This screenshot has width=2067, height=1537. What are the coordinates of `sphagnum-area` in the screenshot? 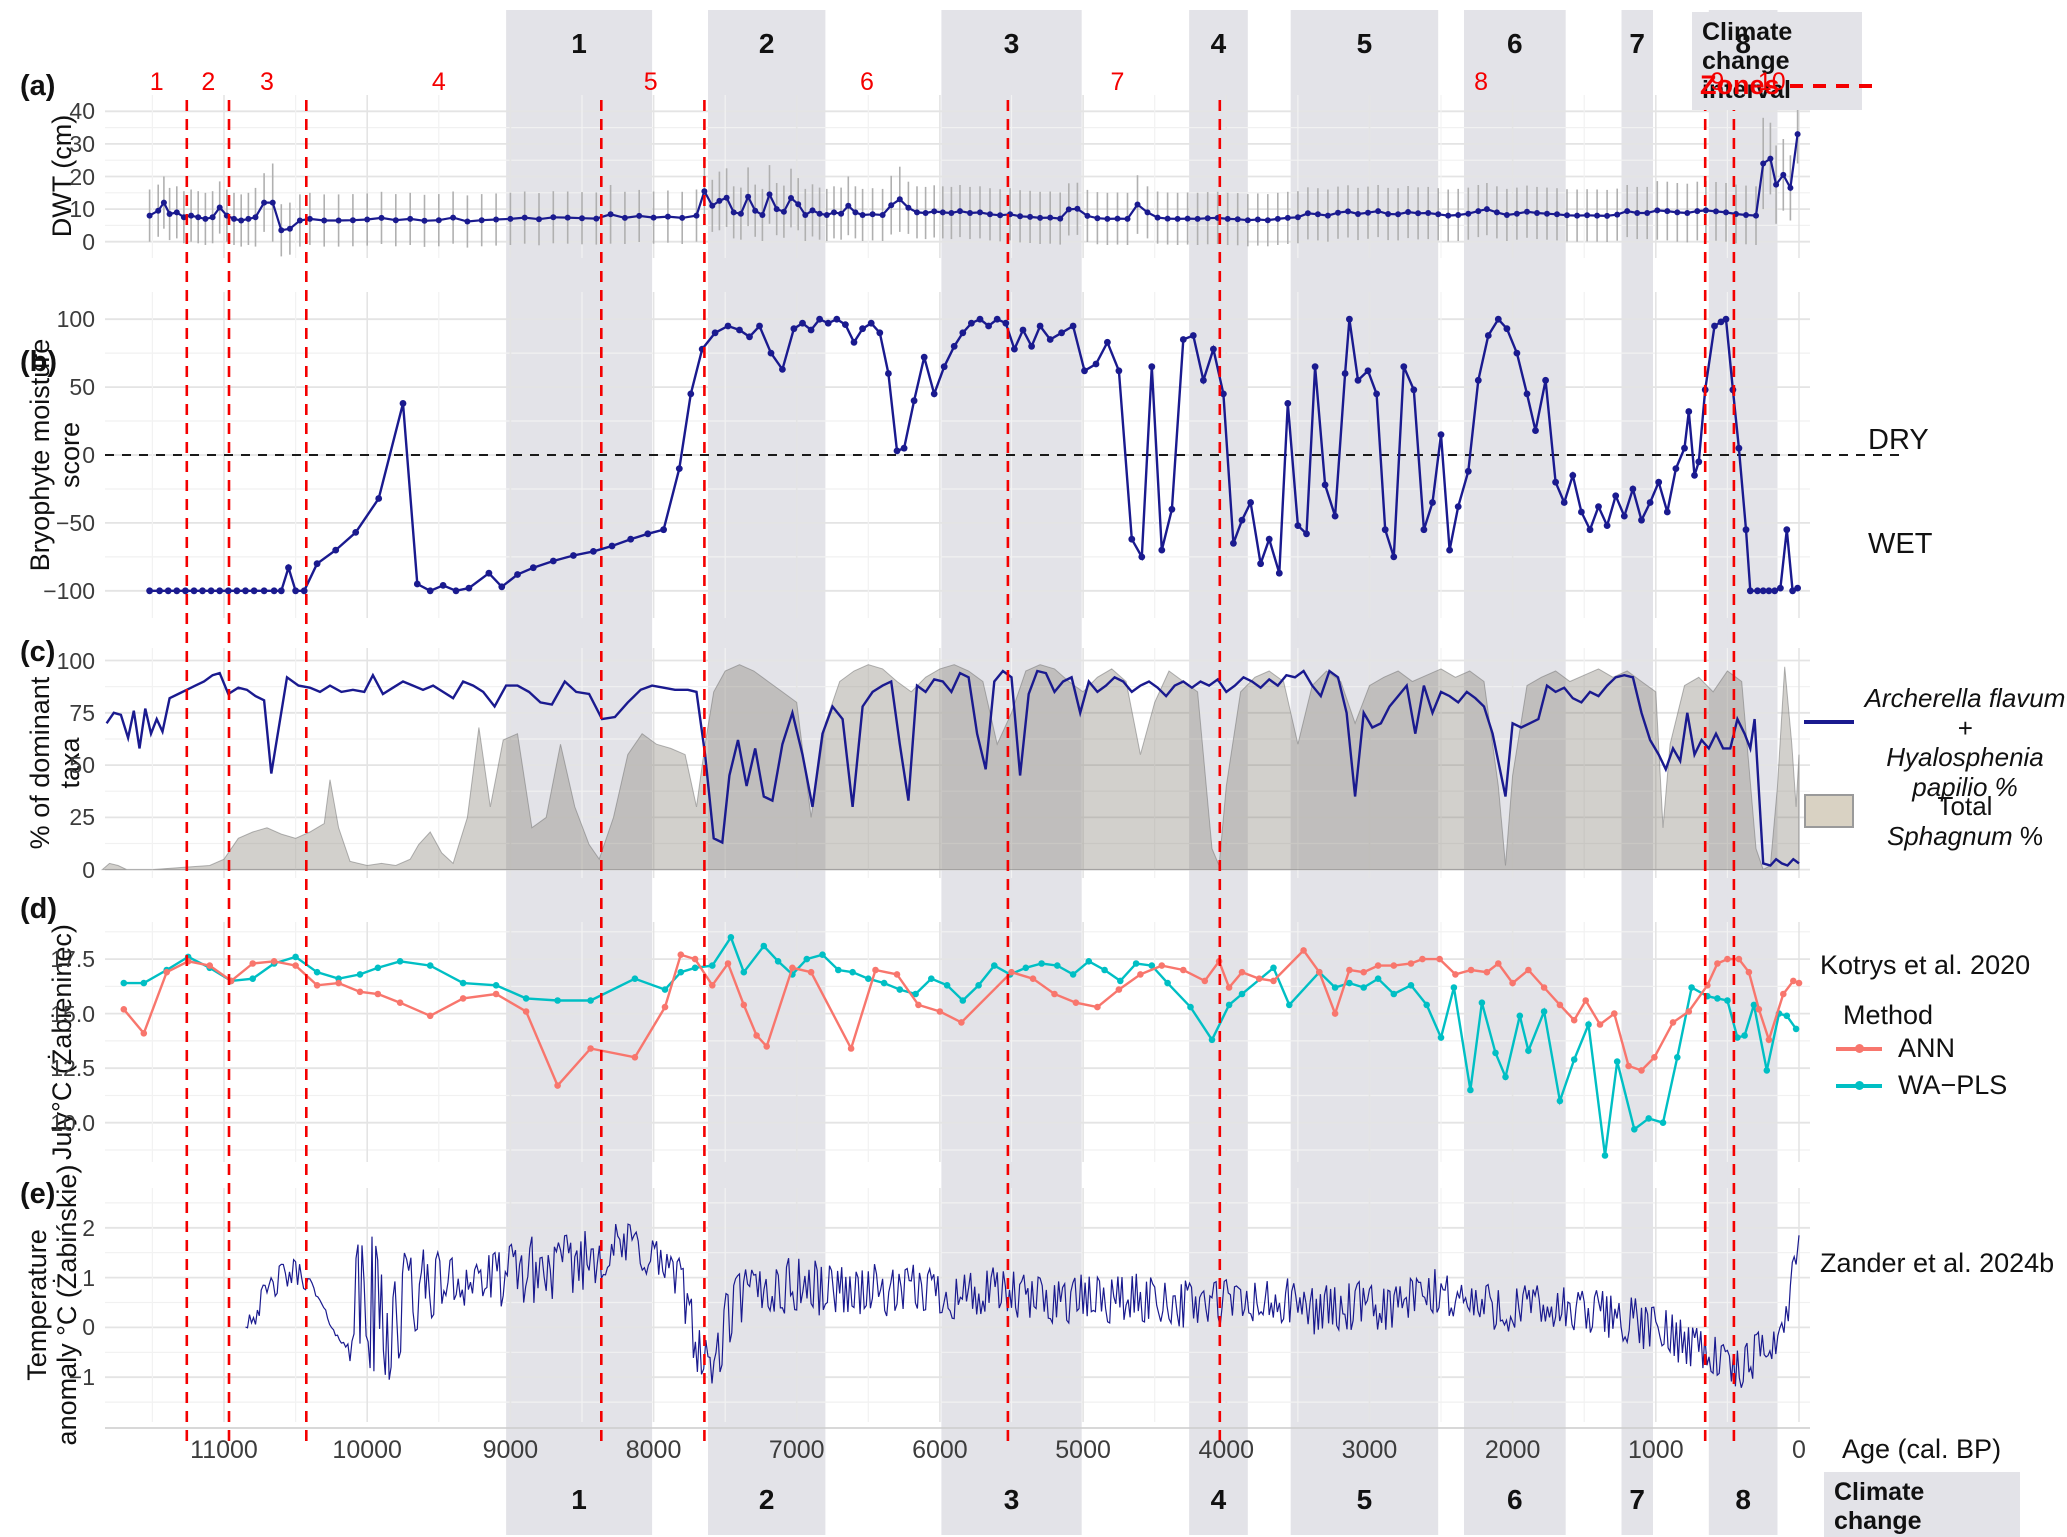 It's located at (950, 767).